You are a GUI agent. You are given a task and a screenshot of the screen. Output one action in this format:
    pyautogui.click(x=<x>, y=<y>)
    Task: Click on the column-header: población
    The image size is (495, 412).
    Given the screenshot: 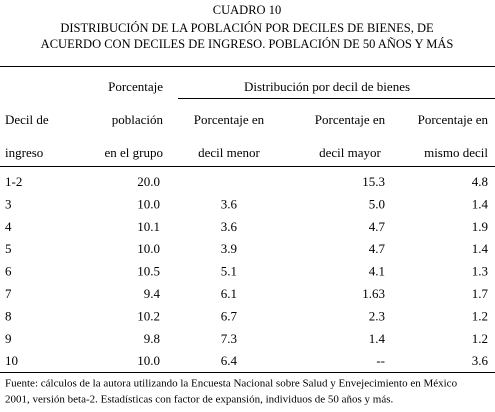 What is the action you would take?
    pyautogui.click(x=138, y=119)
    